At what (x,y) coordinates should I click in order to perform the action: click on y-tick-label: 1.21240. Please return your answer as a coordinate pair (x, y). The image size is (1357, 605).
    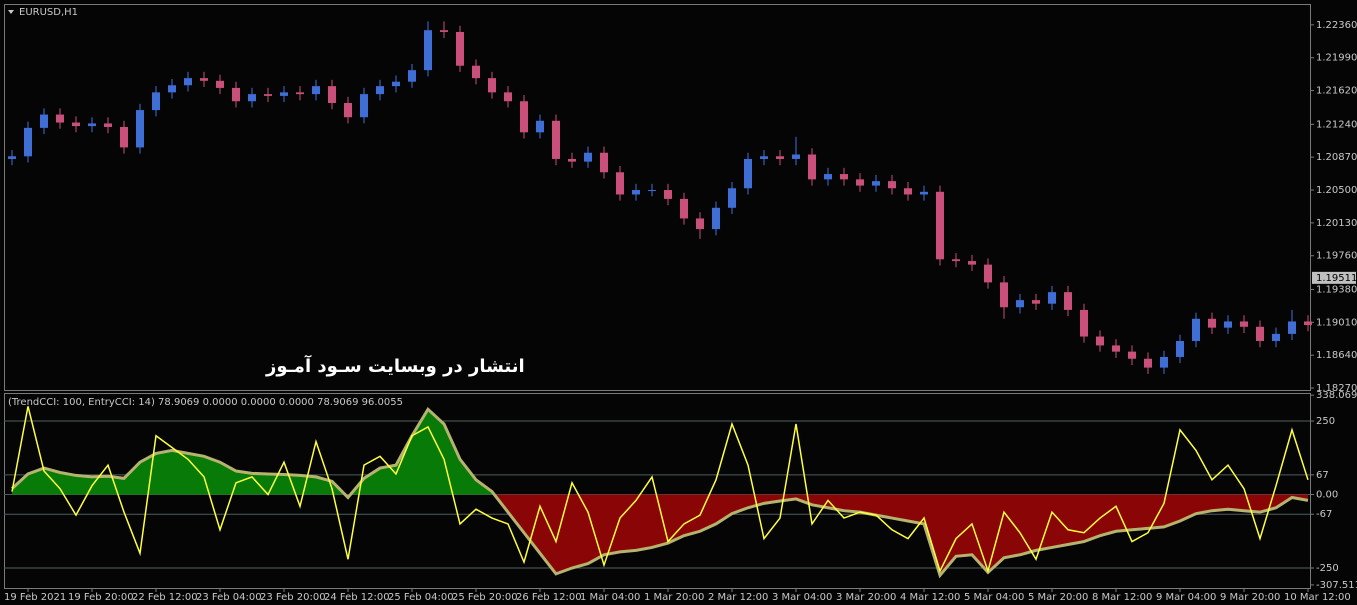
    Looking at the image, I should click on (1336, 124).